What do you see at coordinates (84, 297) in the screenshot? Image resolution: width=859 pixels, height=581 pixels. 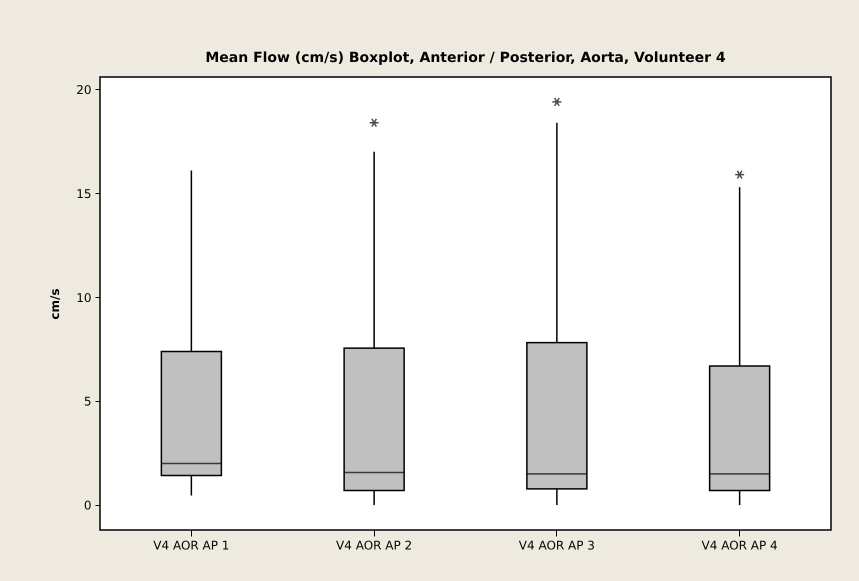 I see `y-tick-label: 10` at bounding box center [84, 297].